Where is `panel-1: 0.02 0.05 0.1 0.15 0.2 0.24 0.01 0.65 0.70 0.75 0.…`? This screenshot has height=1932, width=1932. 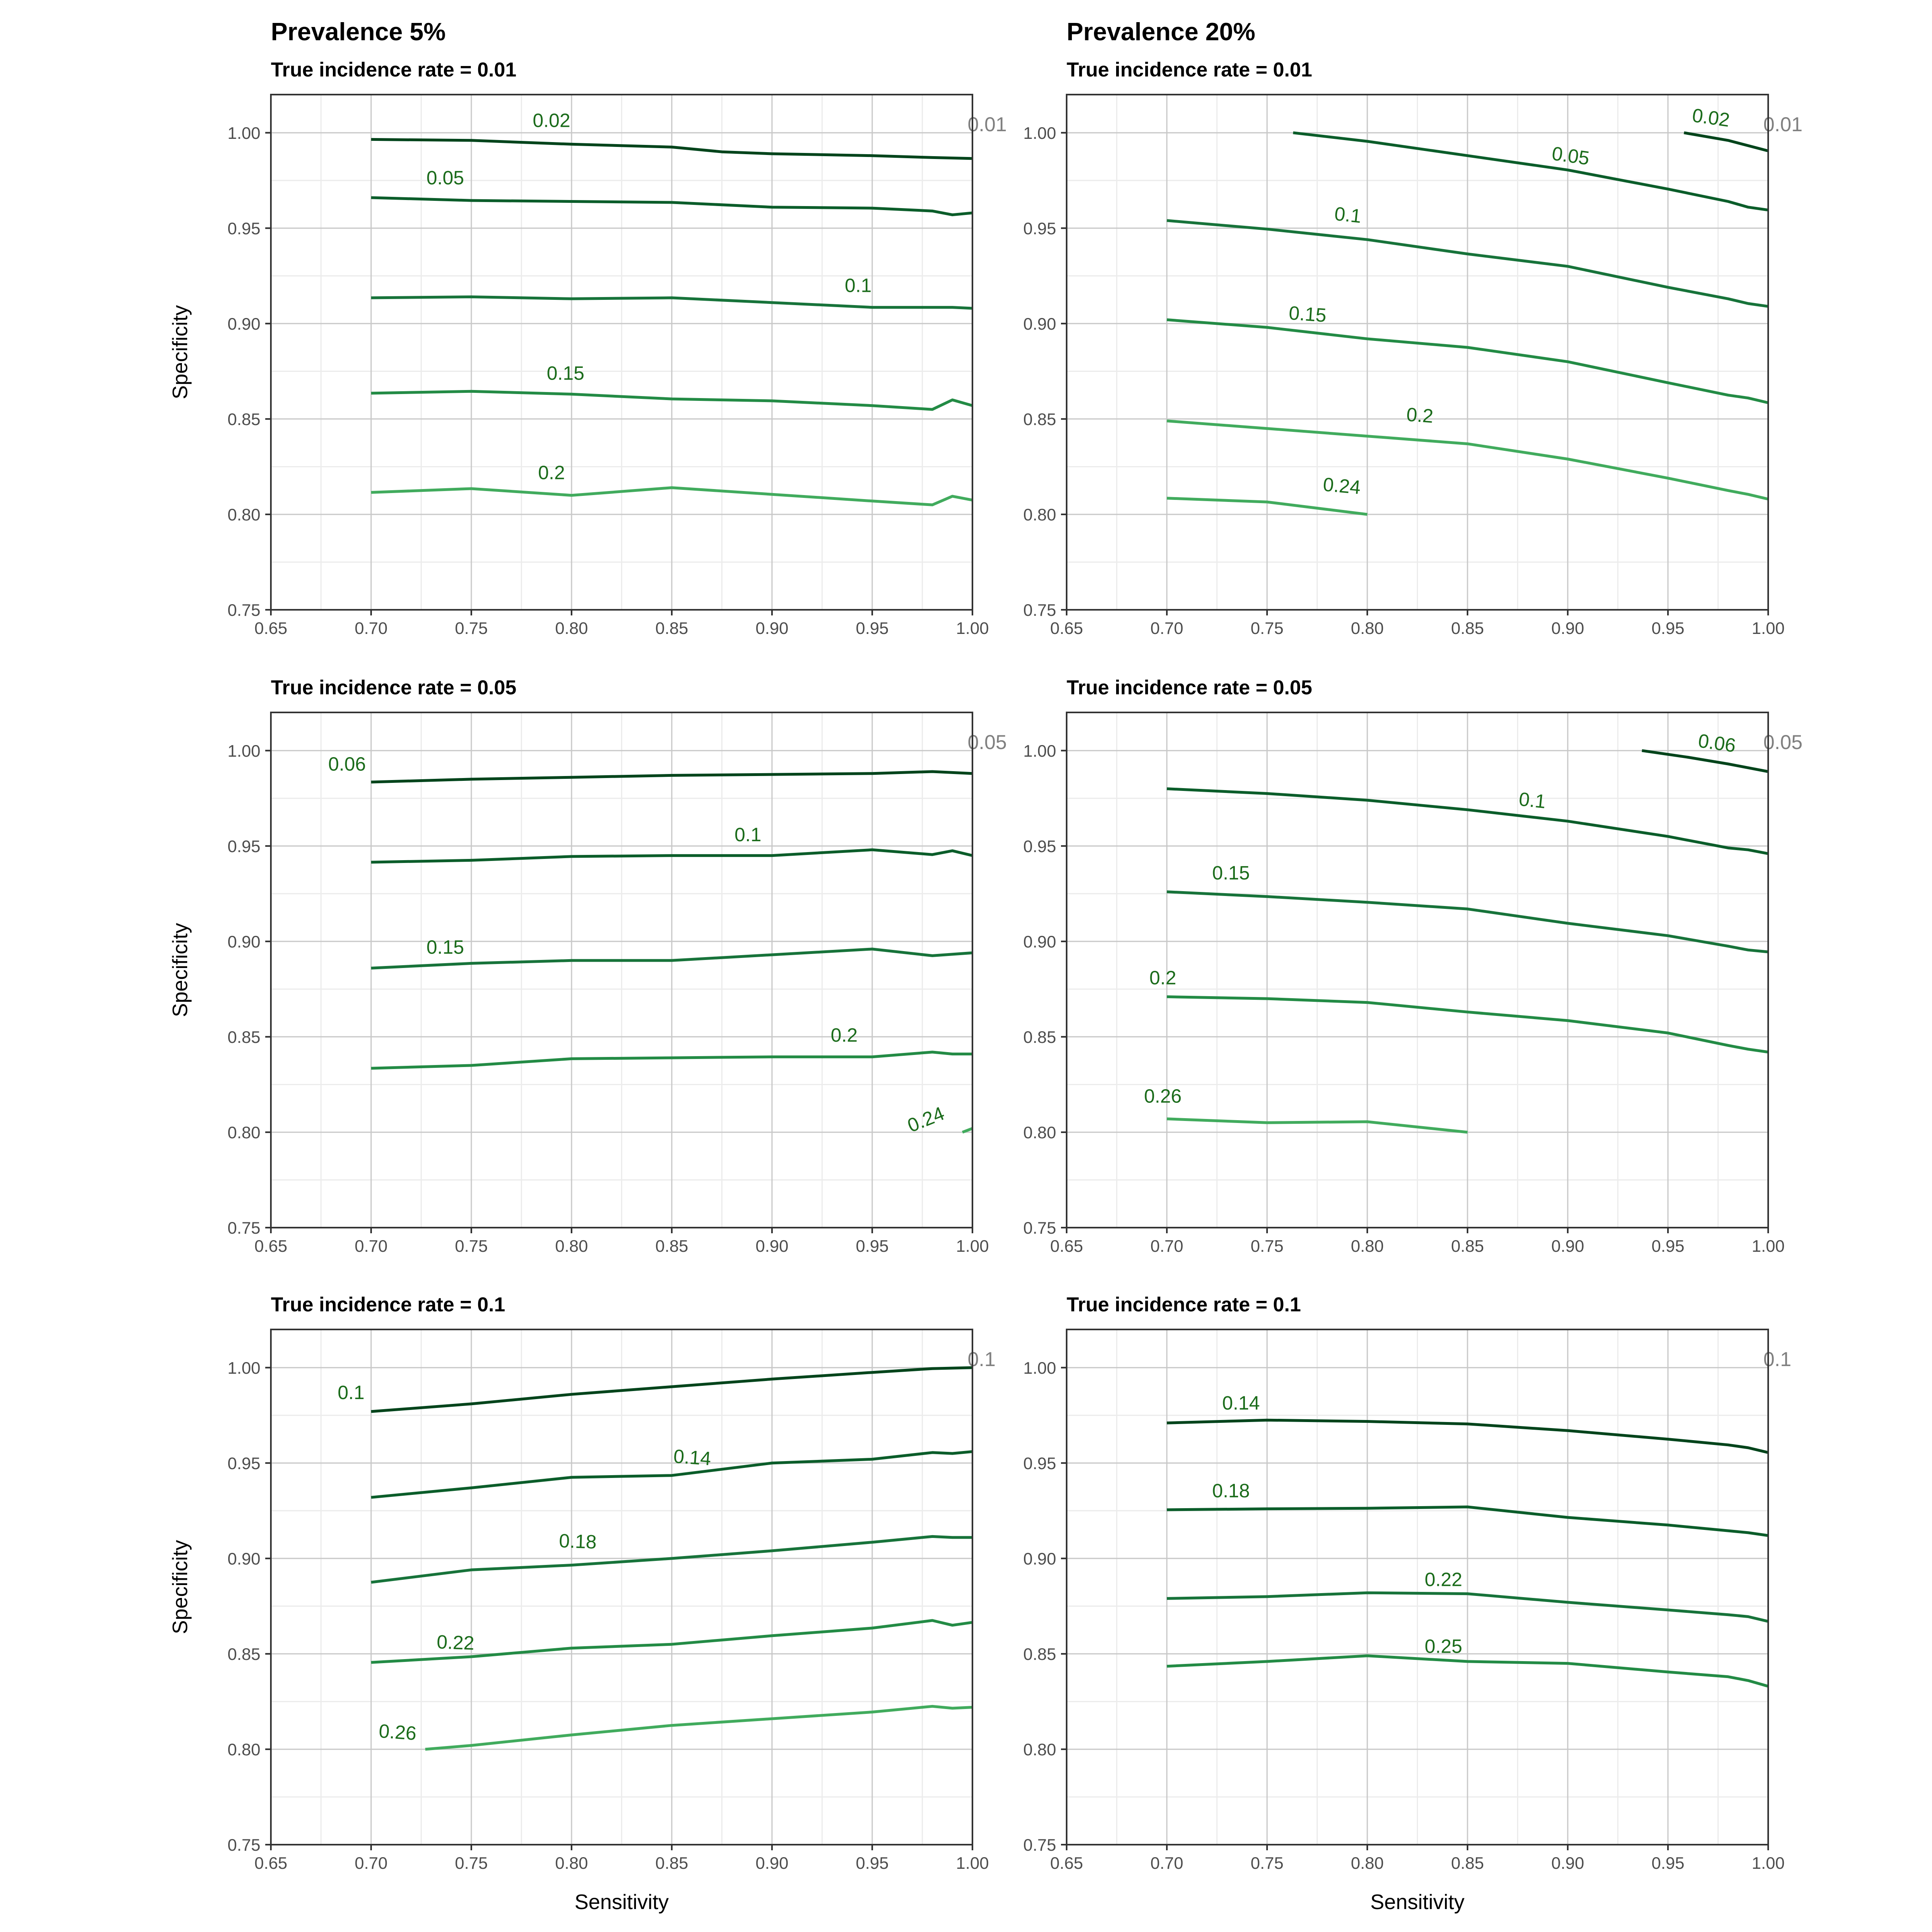 panel-1: 0.02 0.05 0.1 0.15 0.2 0.24 0.01 0.65 0.70 0.75 0.… is located at coordinates (1412, 328).